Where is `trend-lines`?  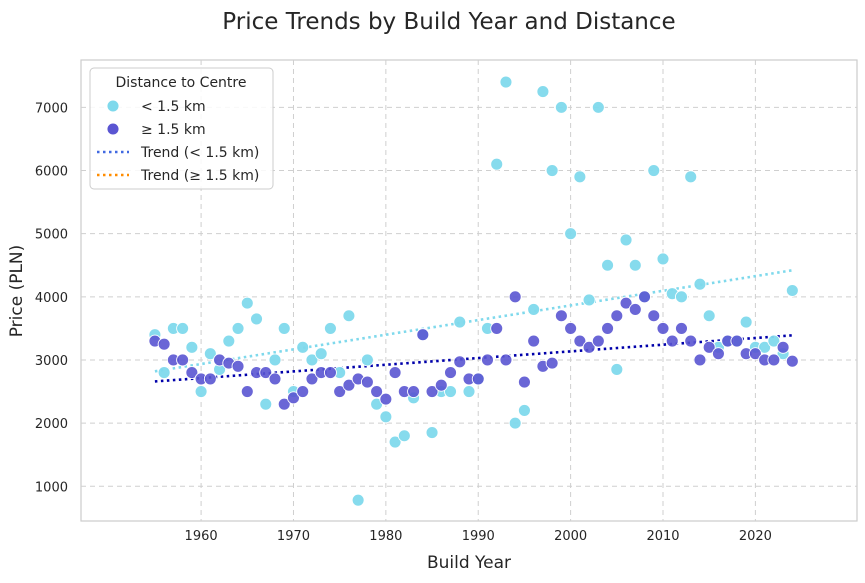 trend-lines is located at coordinates (473, 326).